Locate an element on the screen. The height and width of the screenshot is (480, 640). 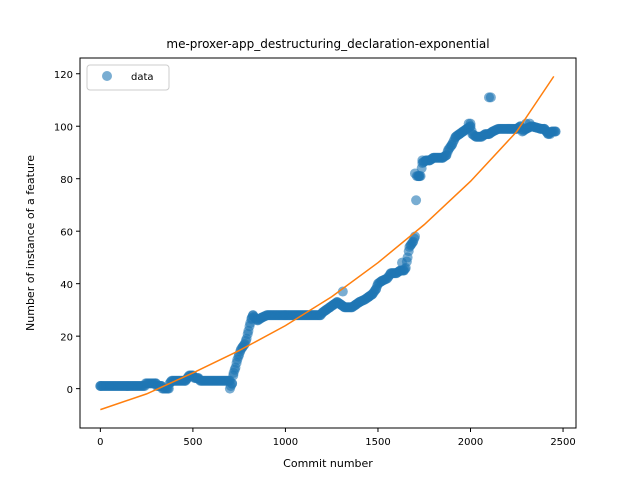
x-tick-label-0: 0 is located at coordinates (100, 442).